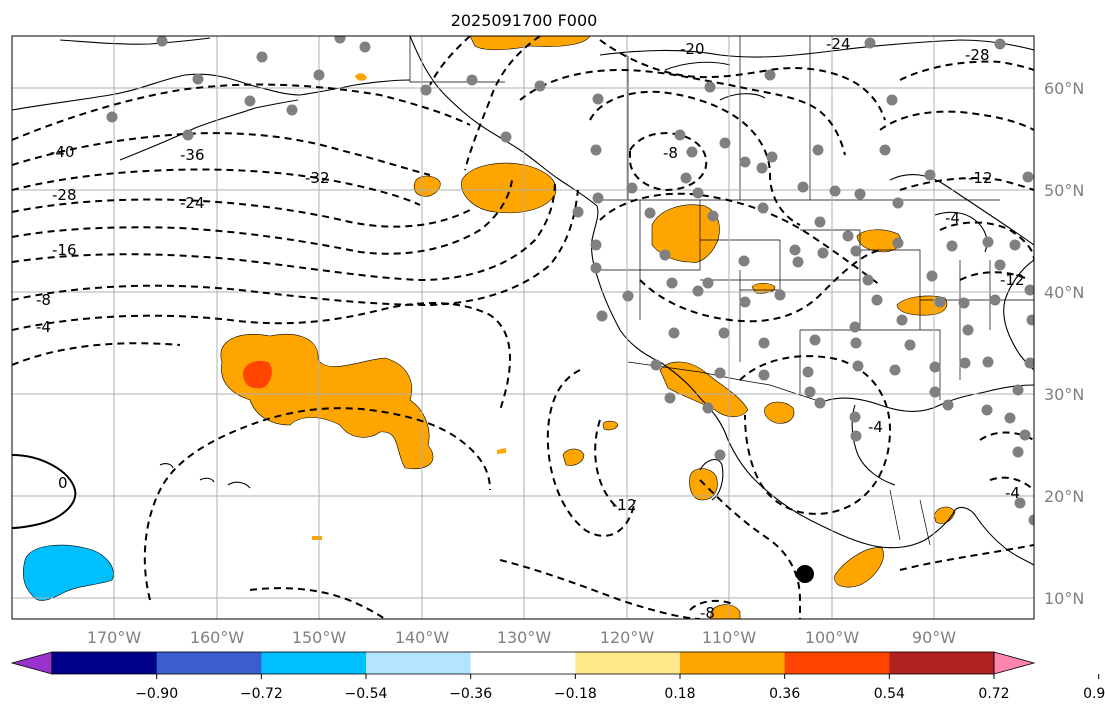 This screenshot has width=1105, height=712. What do you see at coordinates (114, 637) in the screenshot?
I see `lon-tick-label: 170°W` at bounding box center [114, 637].